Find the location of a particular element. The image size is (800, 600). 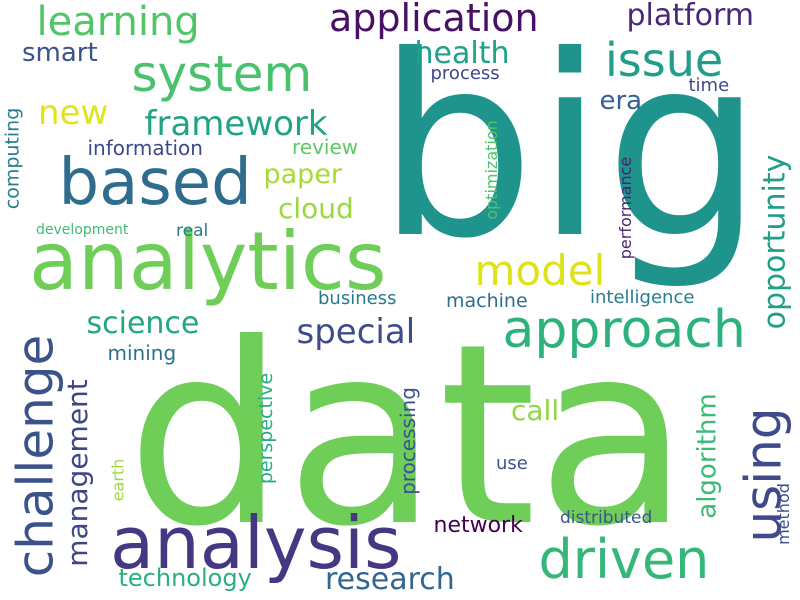

word-model: model is located at coordinates (540, 270).